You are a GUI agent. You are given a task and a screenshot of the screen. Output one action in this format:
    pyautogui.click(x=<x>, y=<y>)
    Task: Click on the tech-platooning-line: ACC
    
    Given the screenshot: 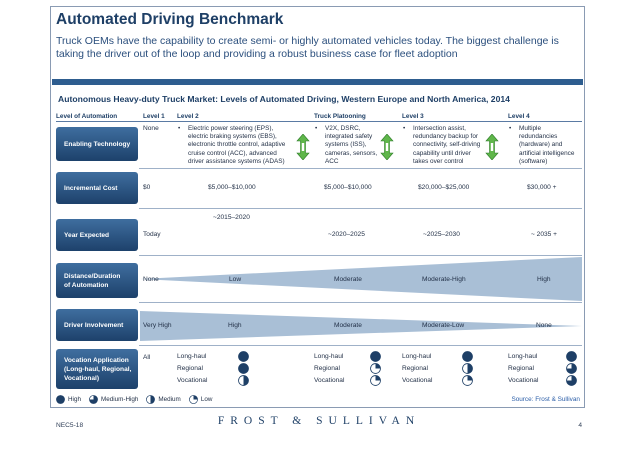 What is the action you would take?
    pyautogui.click(x=332, y=161)
    